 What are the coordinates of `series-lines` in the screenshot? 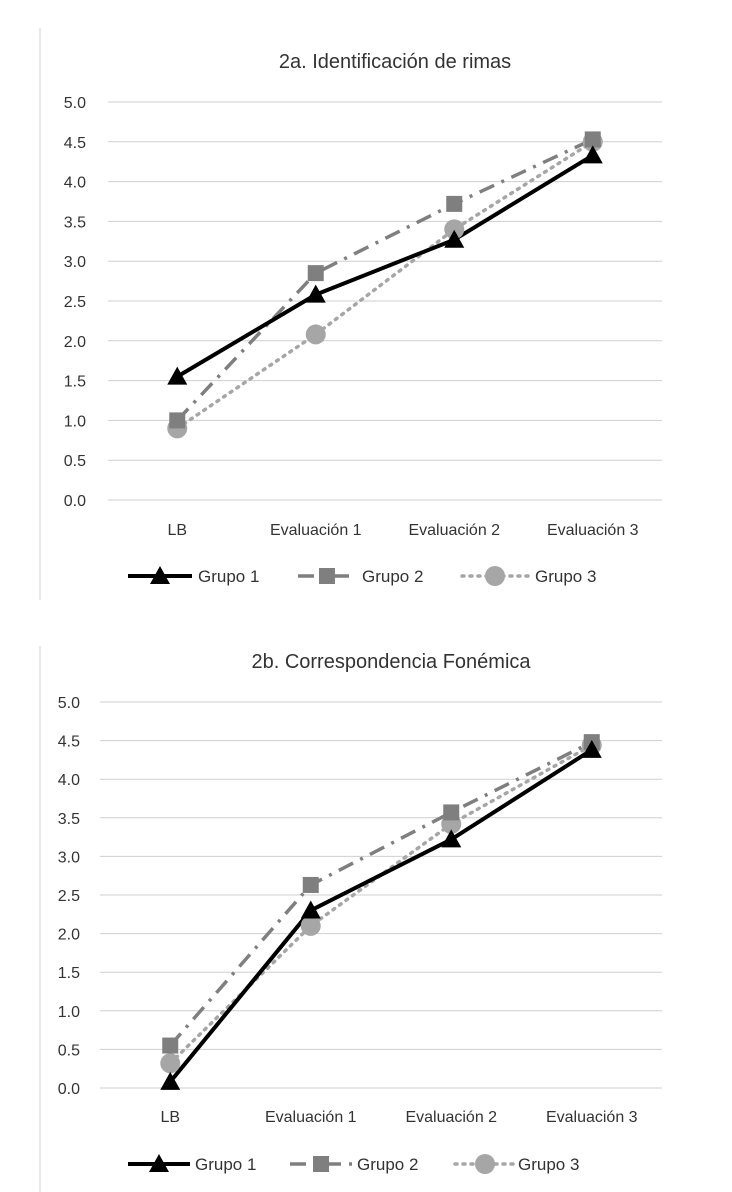 It's located at (385, 284).